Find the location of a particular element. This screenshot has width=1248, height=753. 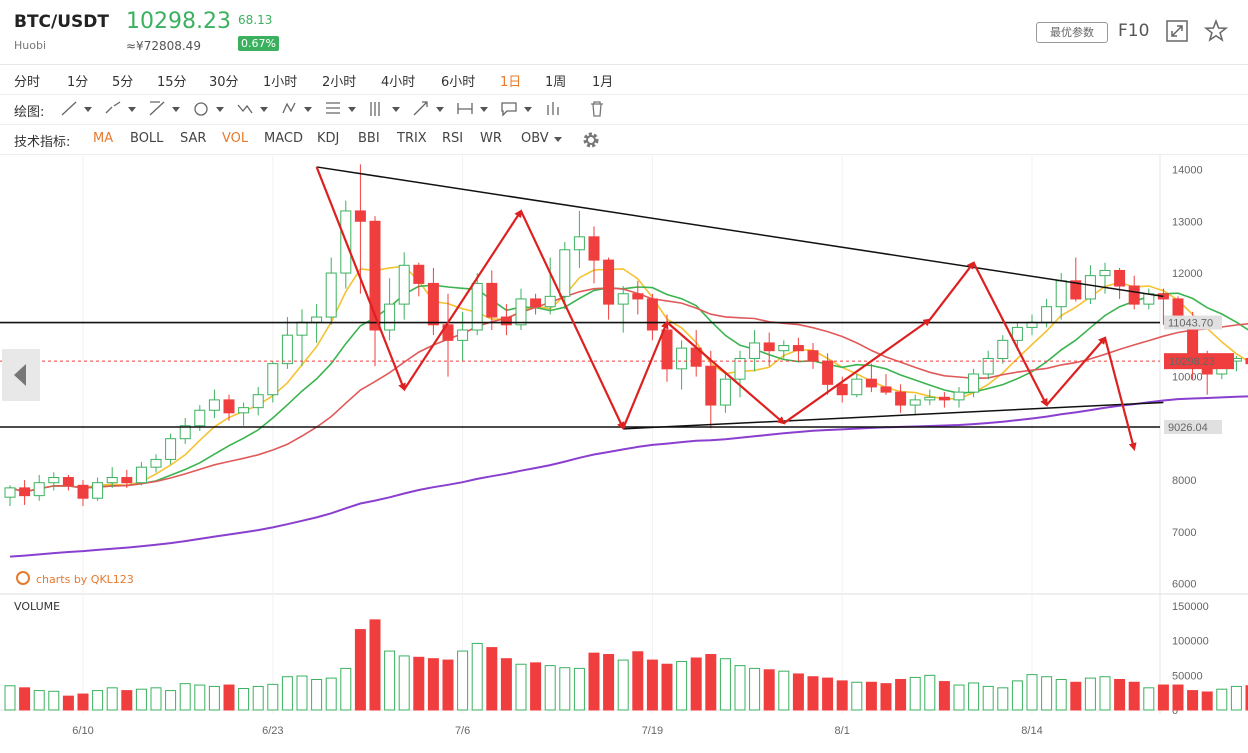

period-tab-active: 1日 is located at coordinates (511, 82).